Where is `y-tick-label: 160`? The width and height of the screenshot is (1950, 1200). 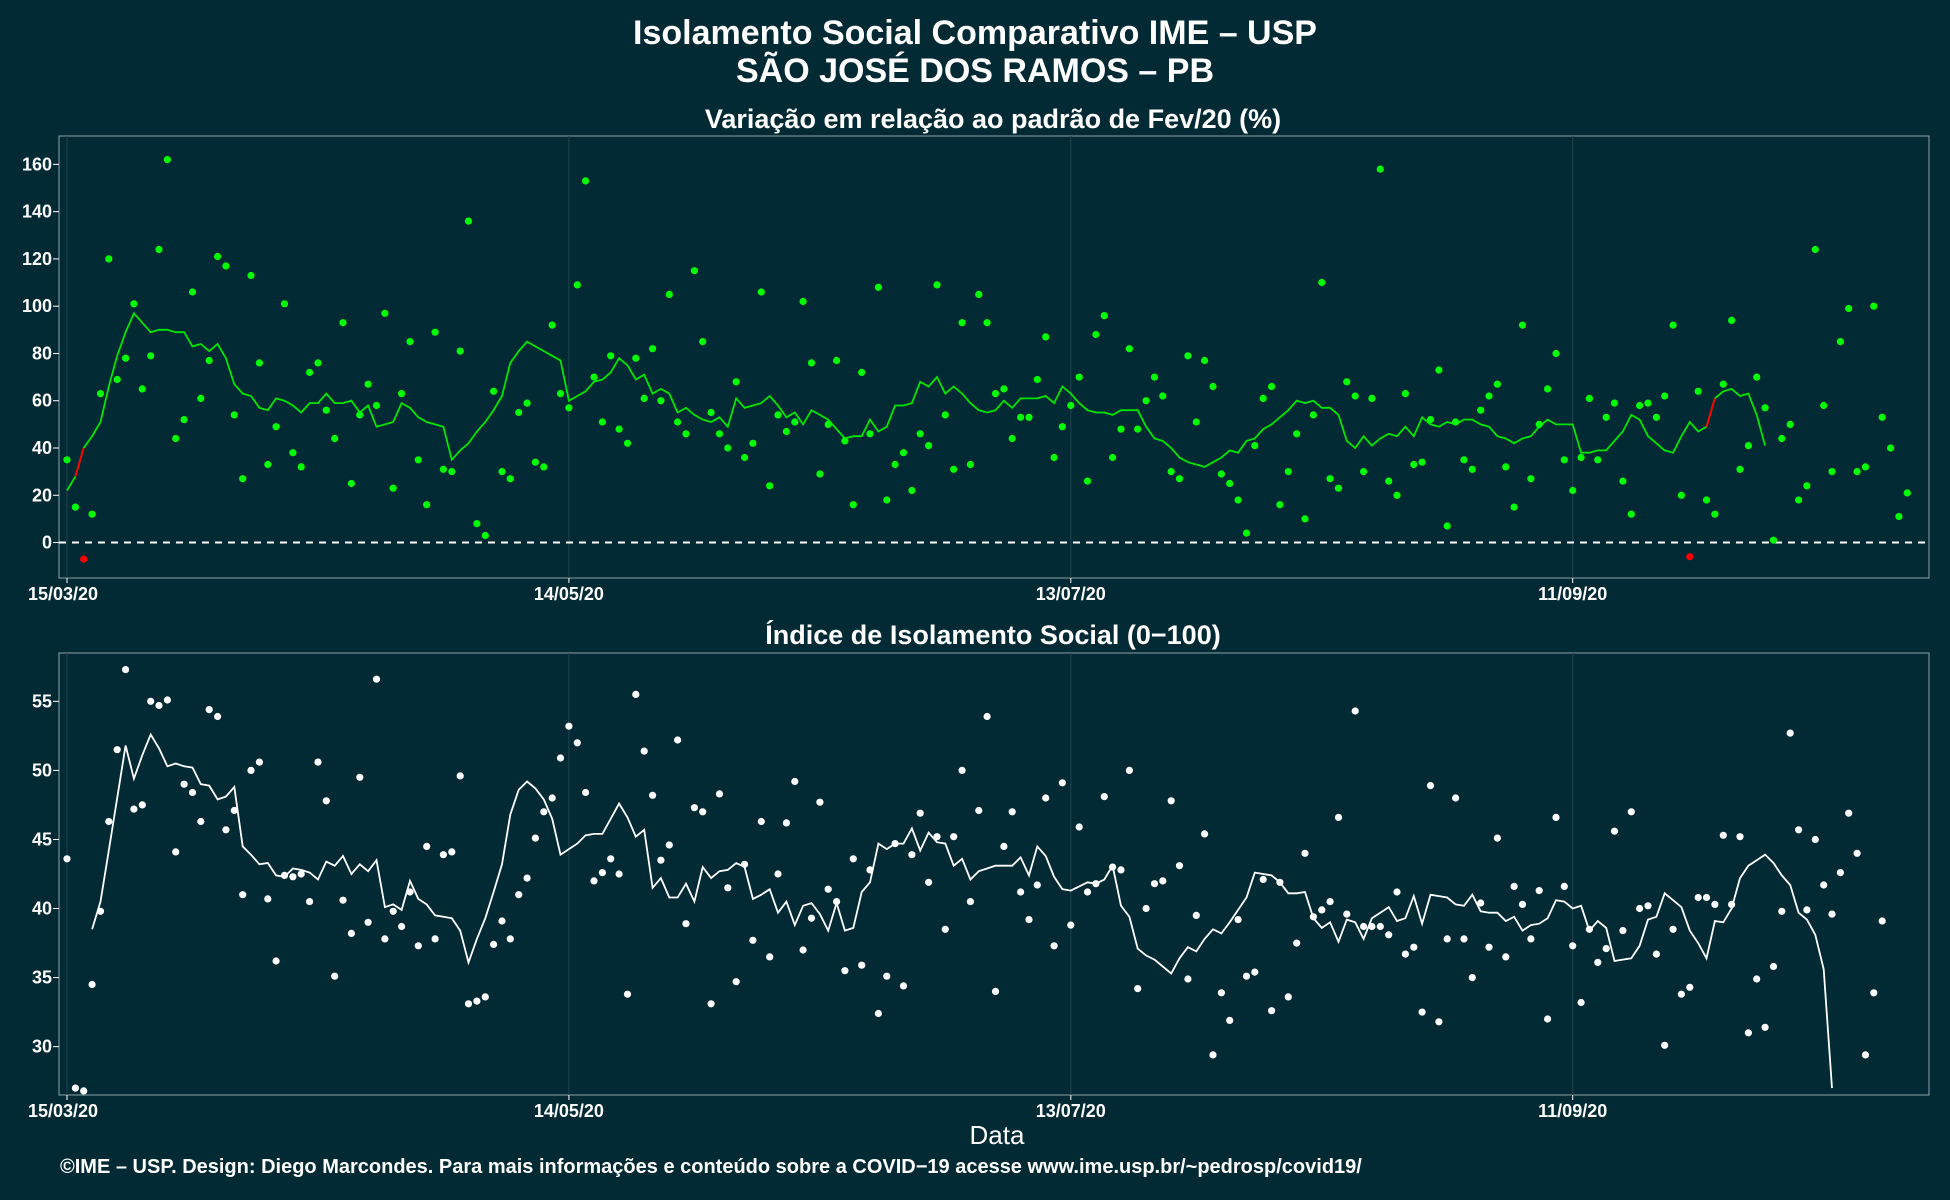 y-tick-label: 160 is located at coordinates (37, 164).